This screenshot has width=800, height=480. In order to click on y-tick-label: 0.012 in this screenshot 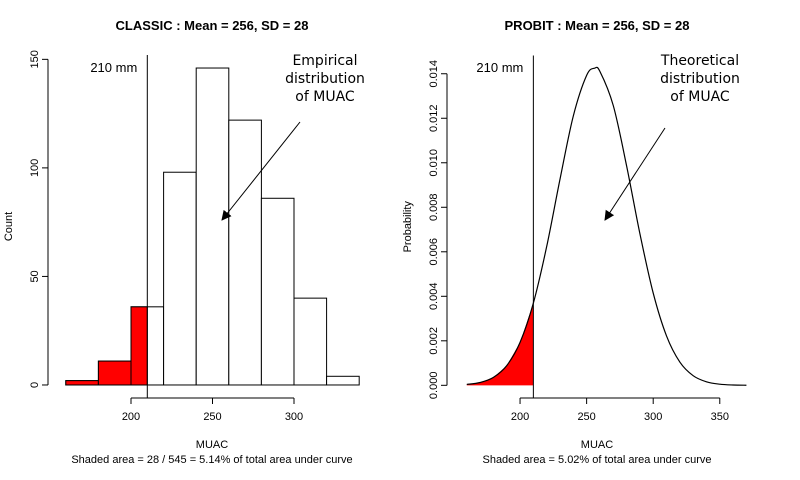, I will do `click(434, 118)`.